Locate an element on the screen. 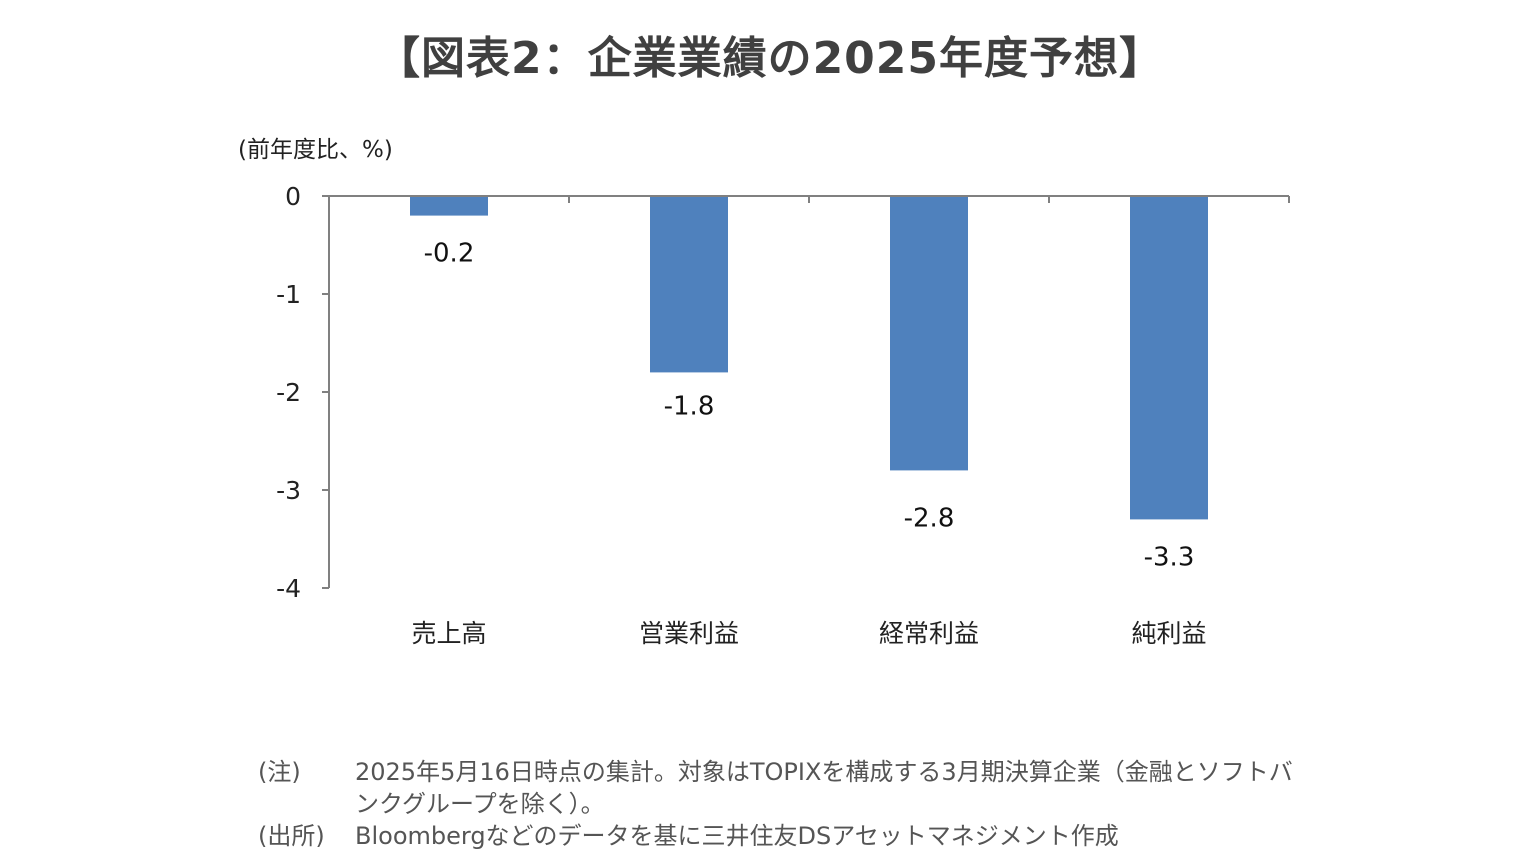 Image resolution: width=1540 pixels, height=866 pixels. category-label: 営業利益 is located at coordinates (689, 633).